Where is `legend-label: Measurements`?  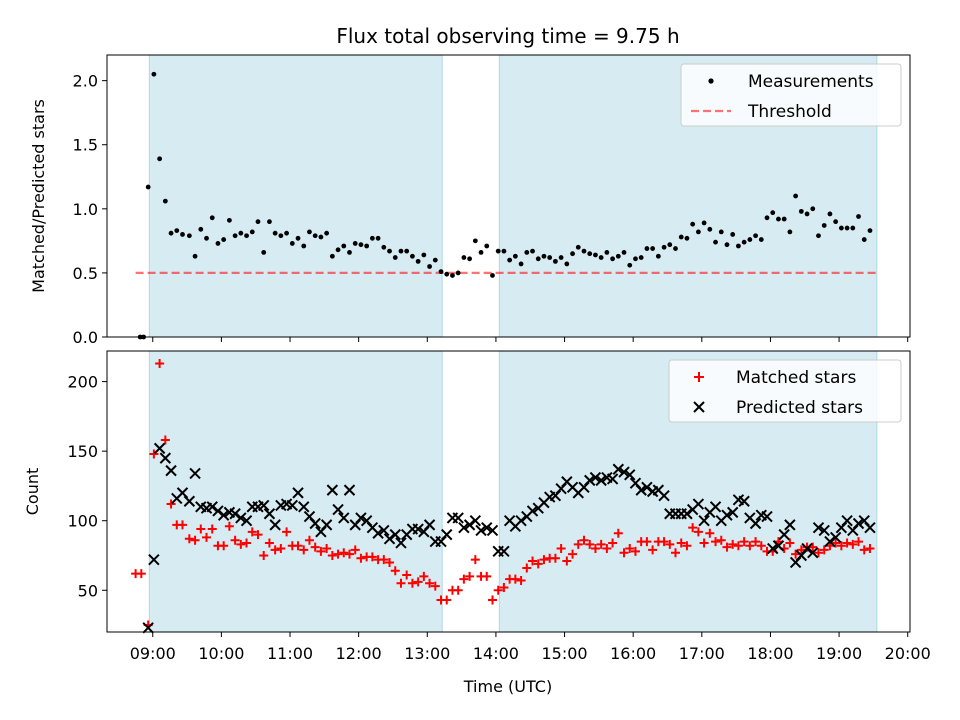 legend-label: Measurements is located at coordinates (811, 82).